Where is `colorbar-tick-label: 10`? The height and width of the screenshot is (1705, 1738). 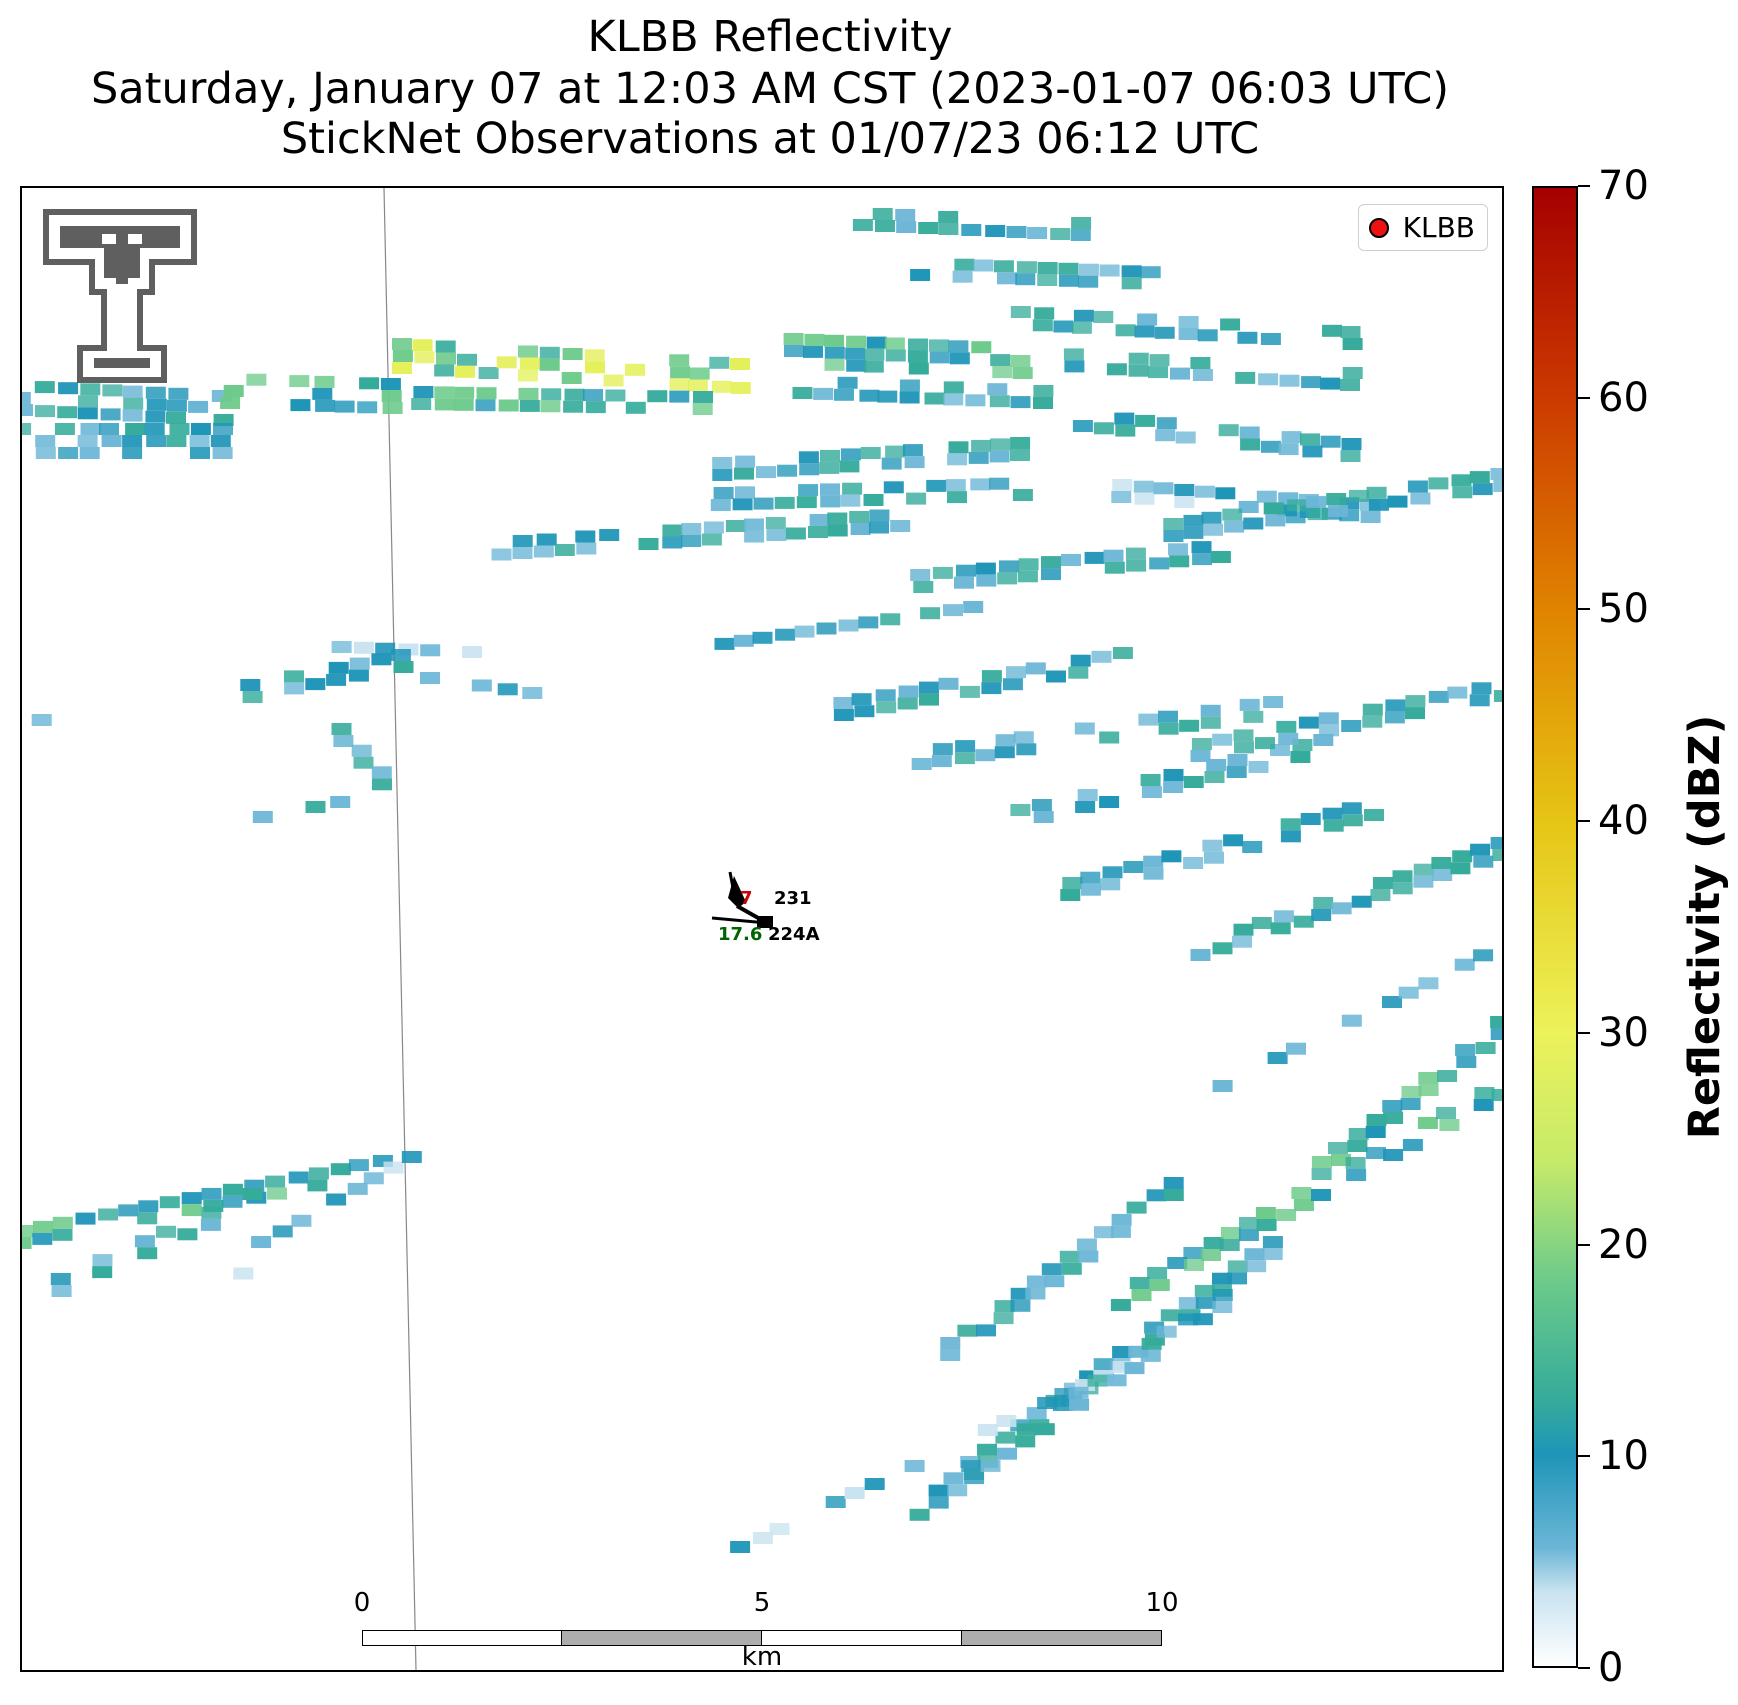 colorbar-tick-label: 10 is located at coordinates (1623, 1456).